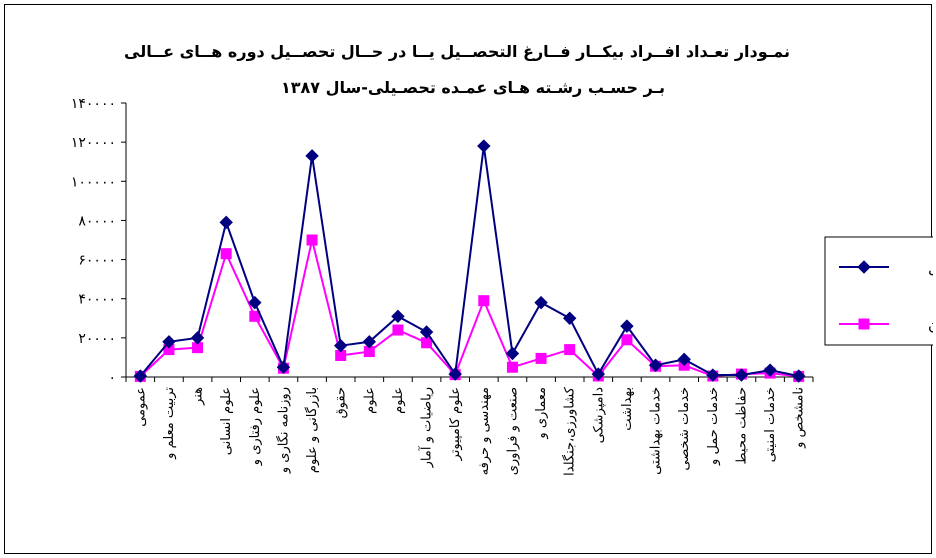 The width and height of the screenshot is (936, 558). Describe the element at coordinates (598, 415) in the screenshot. I see `x-category-label: دامپزشکی` at that location.